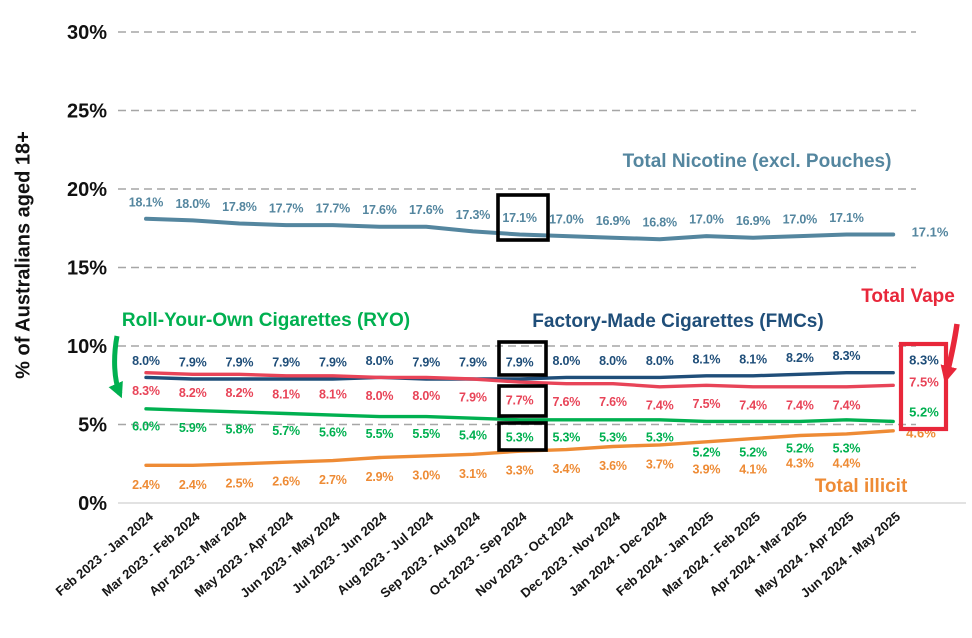 The width and height of the screenshot is (972, 638). I want to click on value-label-ryo: 5.4%, so click(473, 436).